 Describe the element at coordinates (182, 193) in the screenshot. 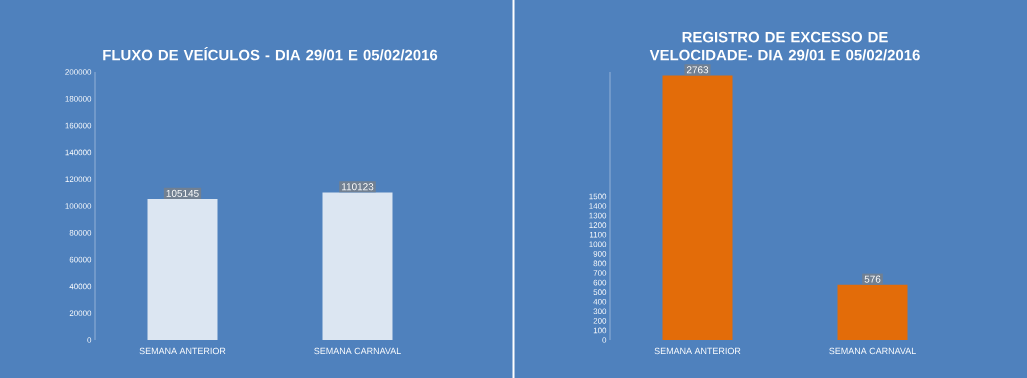

I see `data-label: 105145` at that location.